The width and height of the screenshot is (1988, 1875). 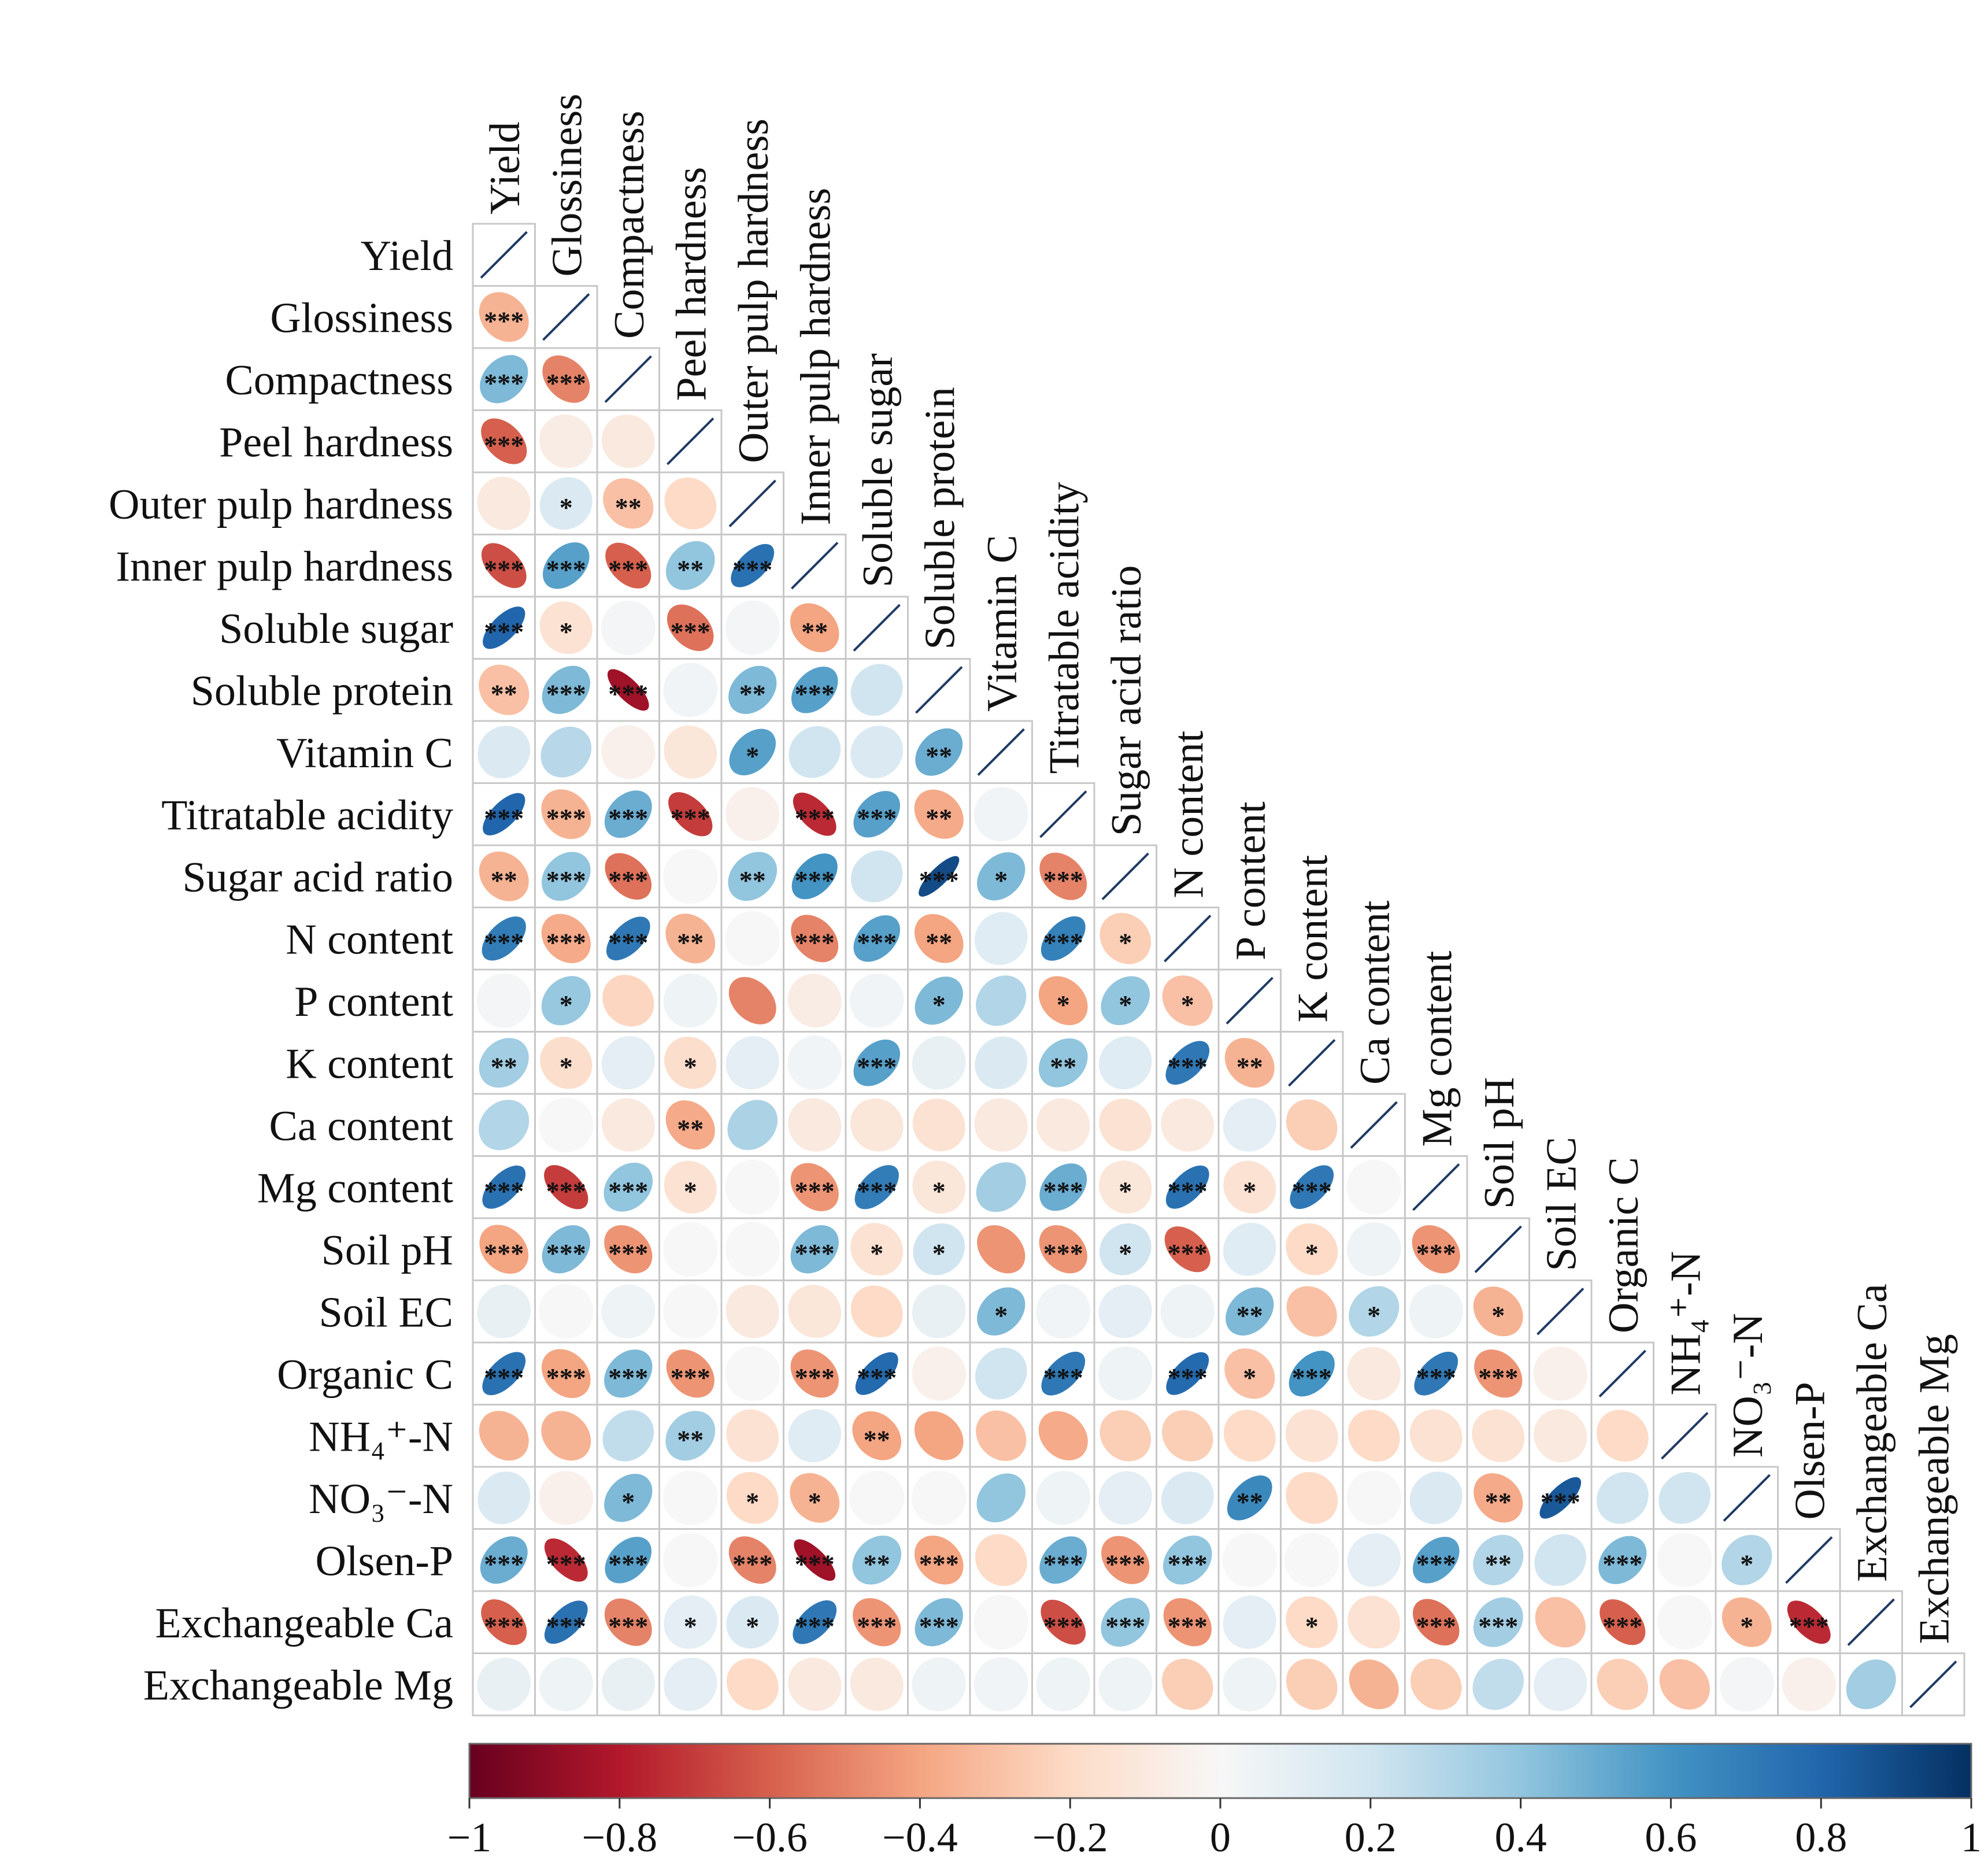 What do you see at coordinates (940, 518) in the screenshot?
I see `column-label-soluble-protein: Soluble protein` at bounding box center [940, 518].